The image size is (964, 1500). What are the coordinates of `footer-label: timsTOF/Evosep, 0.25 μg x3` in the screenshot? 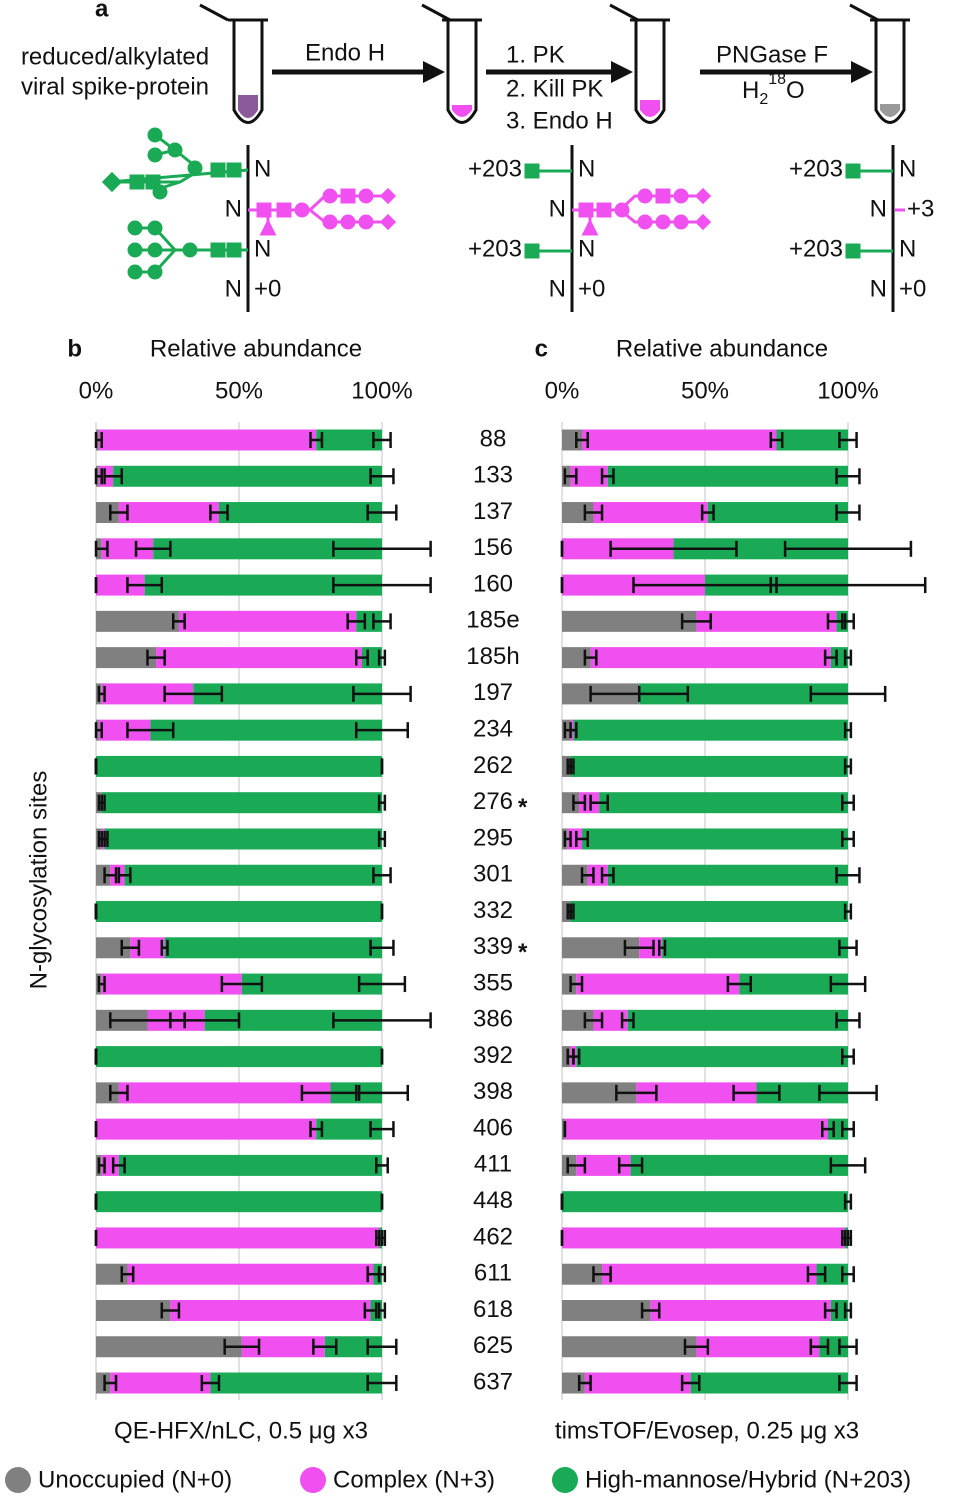 It's located at (707, 1430).